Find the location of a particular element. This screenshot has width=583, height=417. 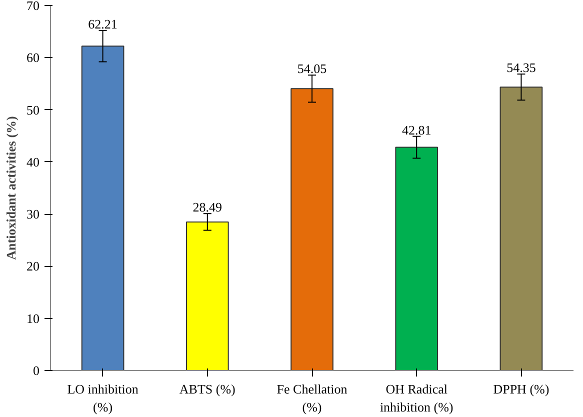

y-tick-label: 0 is located at coordinates (36, 370).